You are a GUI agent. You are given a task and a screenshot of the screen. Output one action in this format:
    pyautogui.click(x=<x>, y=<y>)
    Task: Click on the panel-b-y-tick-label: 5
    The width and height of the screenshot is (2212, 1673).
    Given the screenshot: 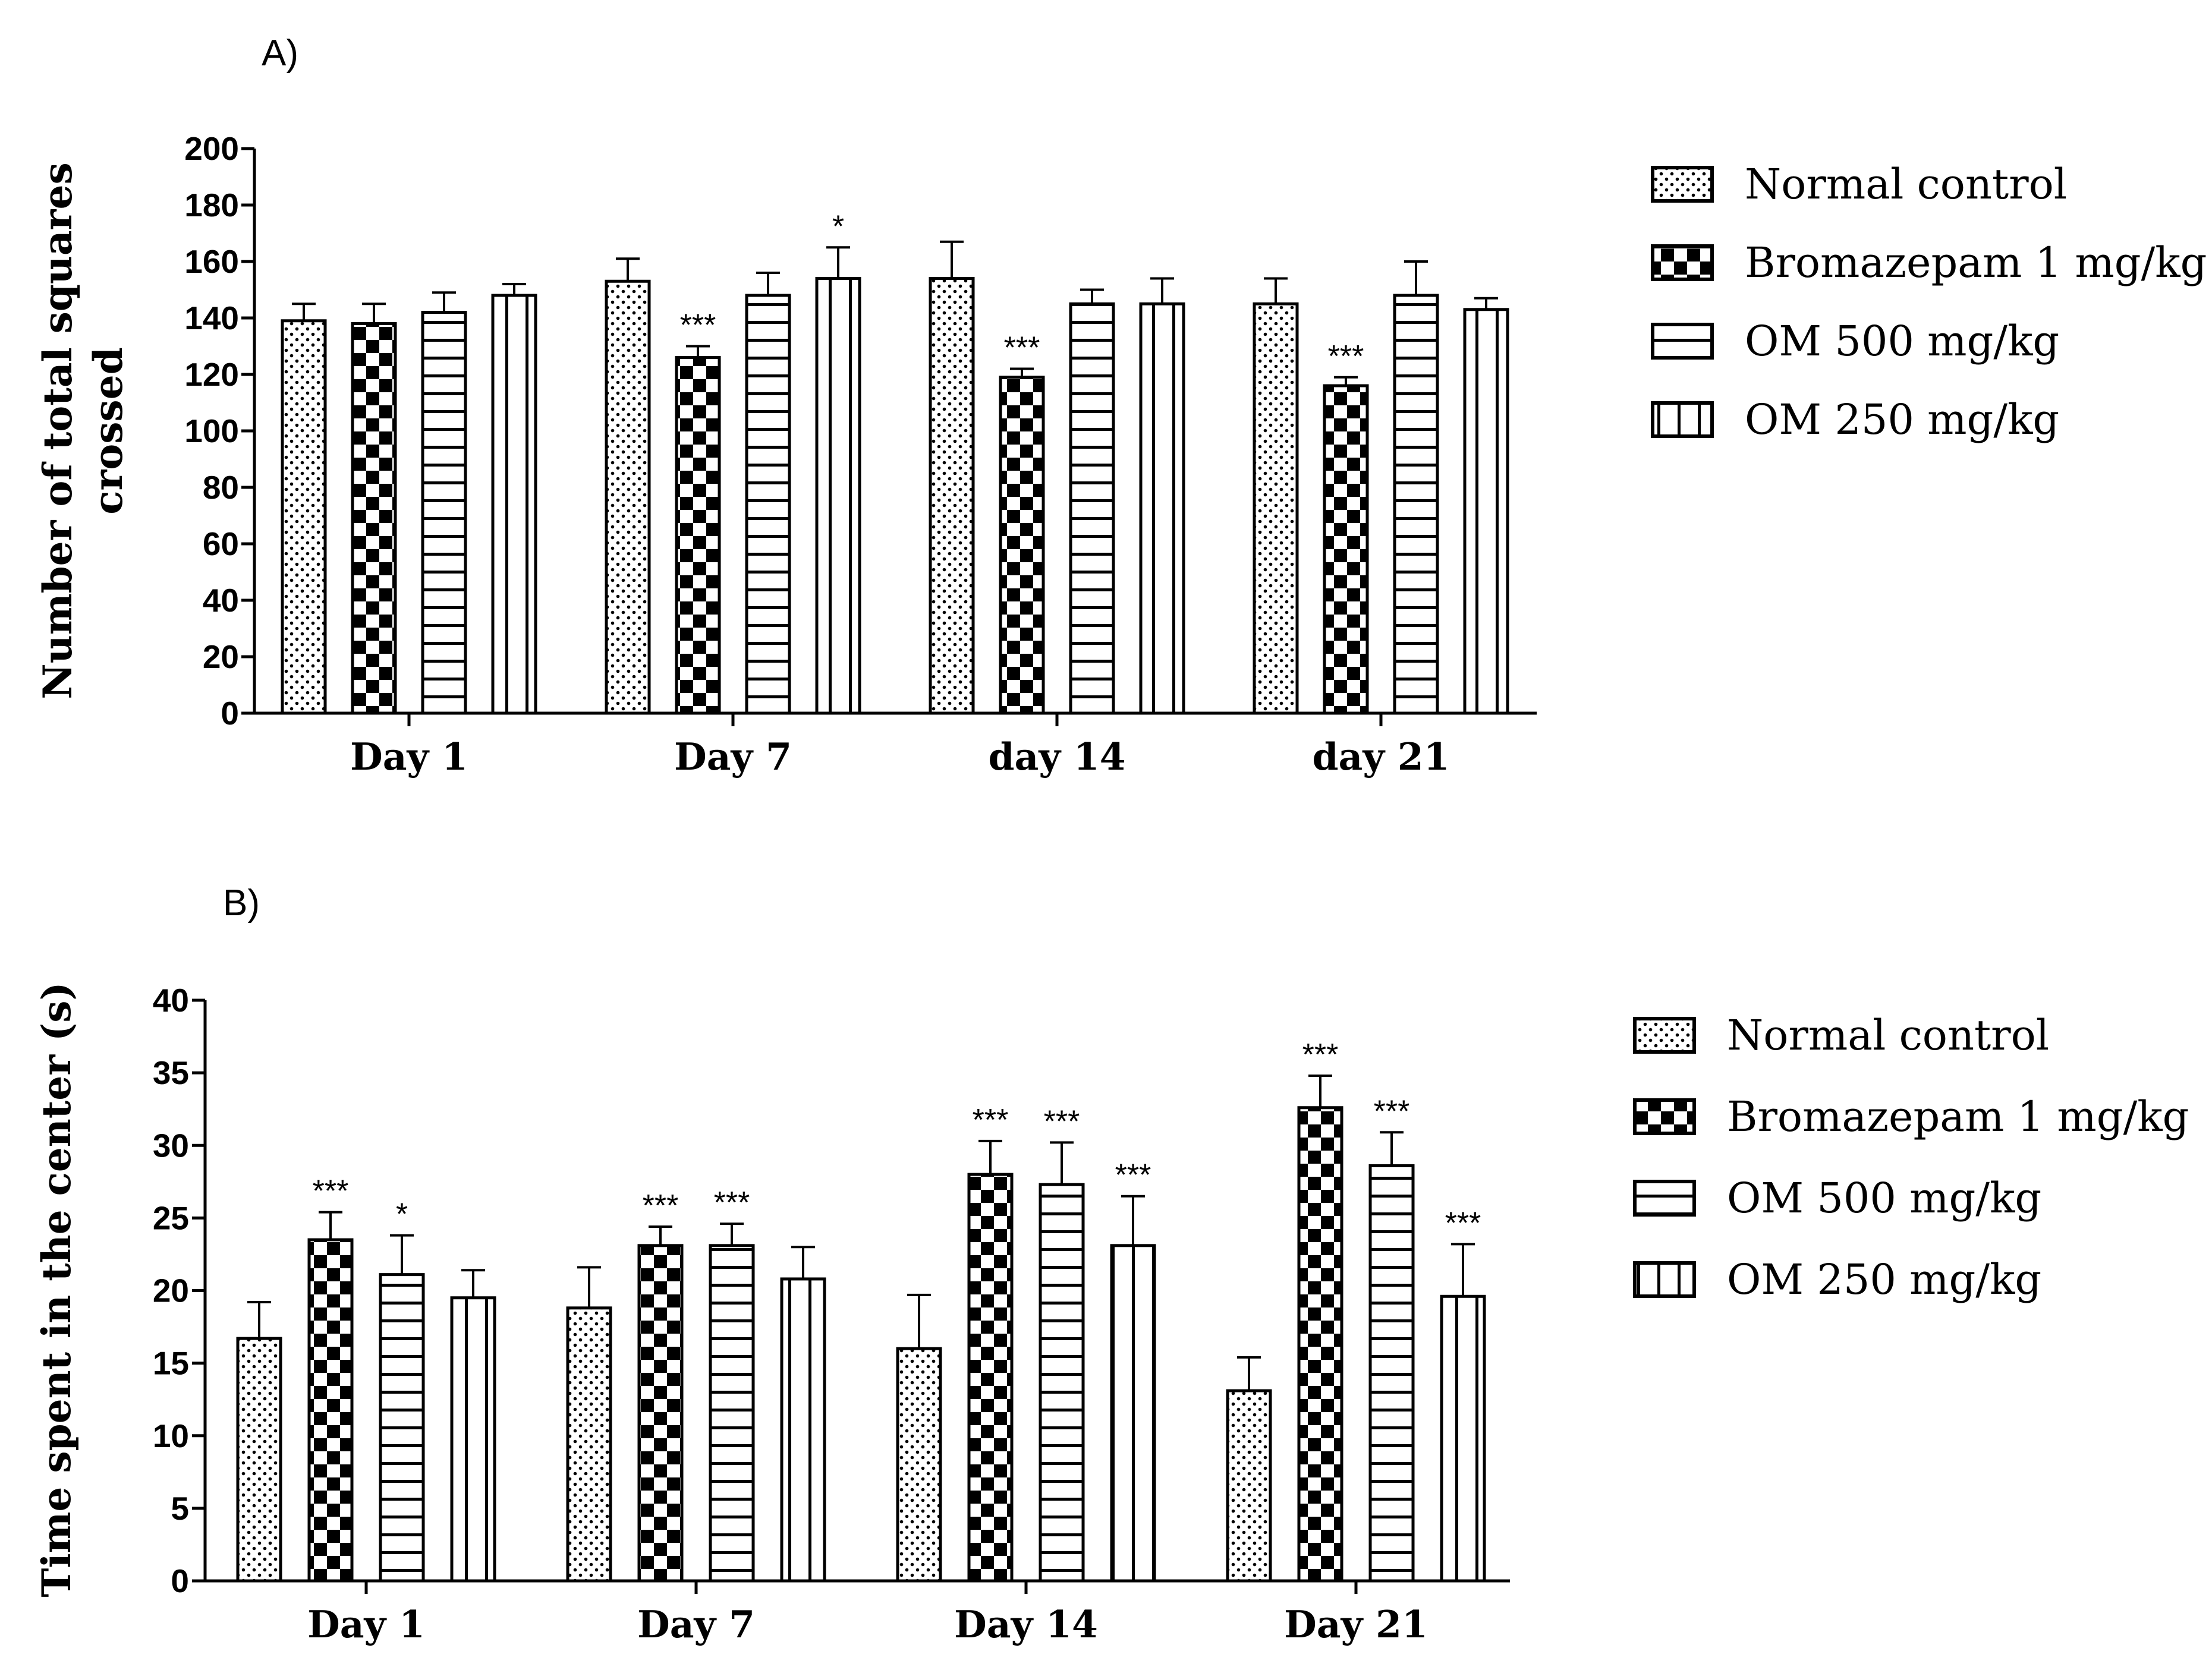 What is the action you would take?
    pyautogui.click(x=180, y=1508)
    